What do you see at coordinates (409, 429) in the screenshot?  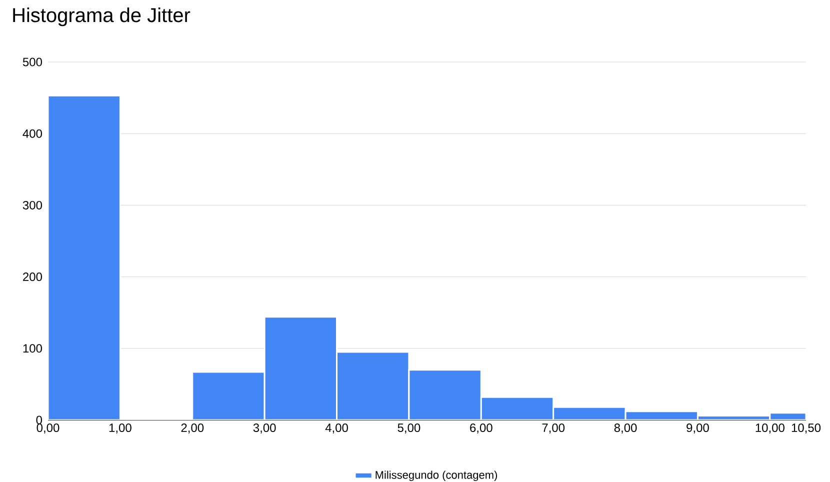 I see `x-tick-label: 5,00` at bounding box center [409, 429].